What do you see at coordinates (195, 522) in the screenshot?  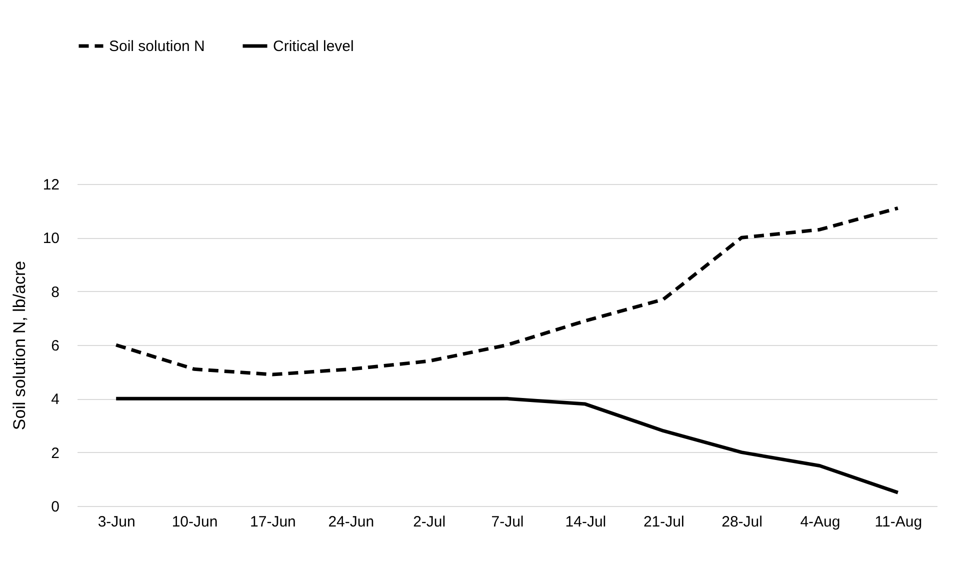 I see `x-tick-label: 10-Jun` at bounding box center [195, 522].